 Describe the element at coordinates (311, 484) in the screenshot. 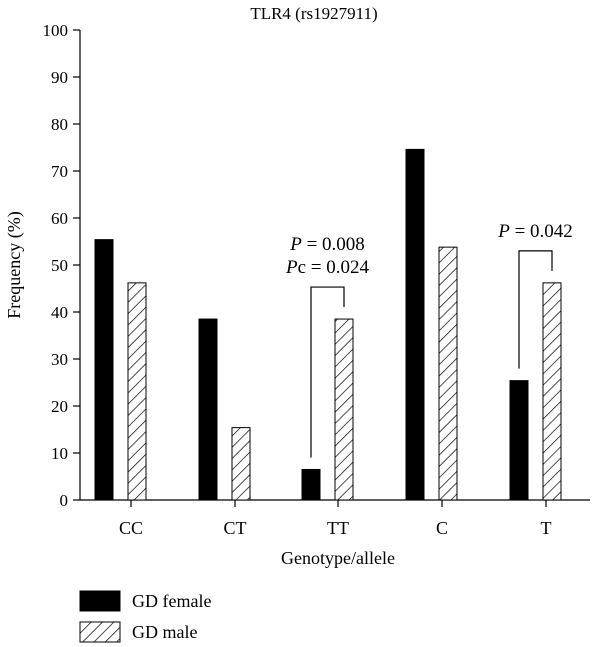

I see `bar-gd-female-tt` at that location.